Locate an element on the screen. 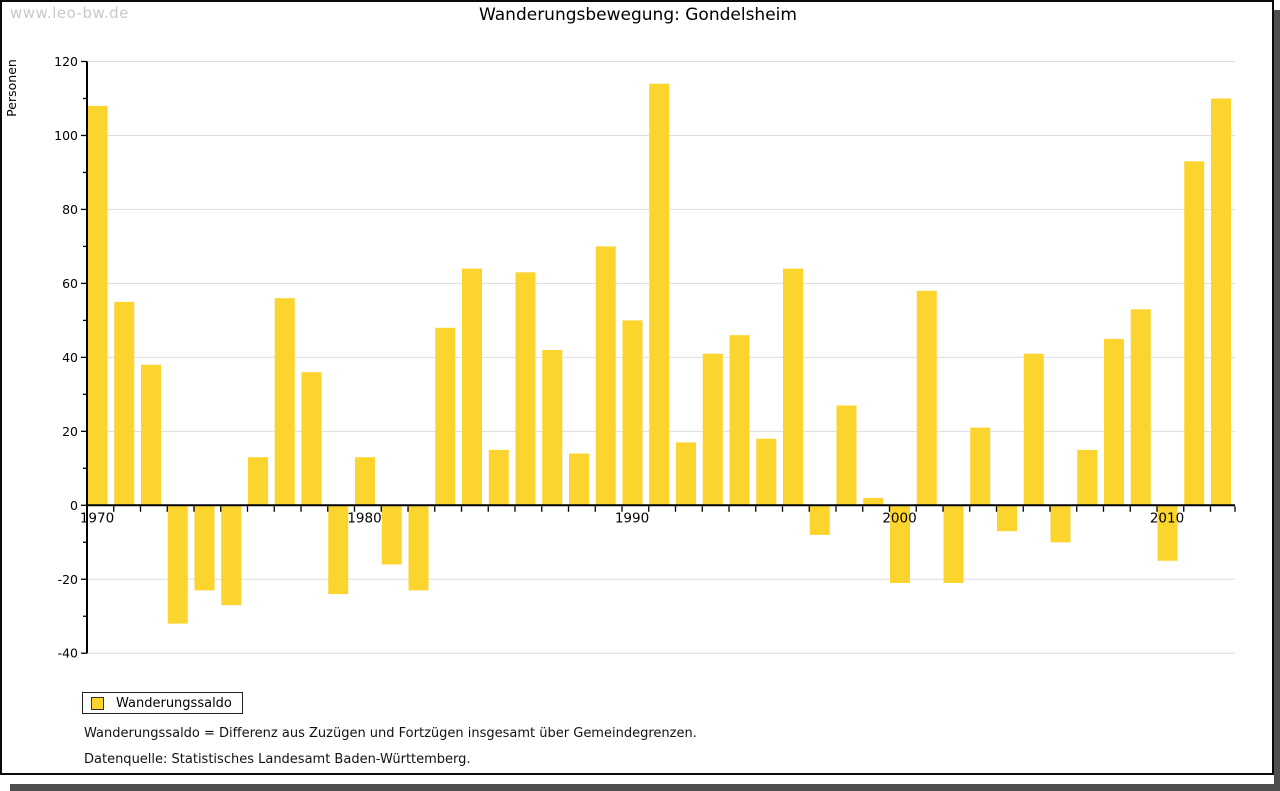 Image resolution: width=1280 pixels, height=791 pixels. bar-1980 is located at coordinates (365, 481).